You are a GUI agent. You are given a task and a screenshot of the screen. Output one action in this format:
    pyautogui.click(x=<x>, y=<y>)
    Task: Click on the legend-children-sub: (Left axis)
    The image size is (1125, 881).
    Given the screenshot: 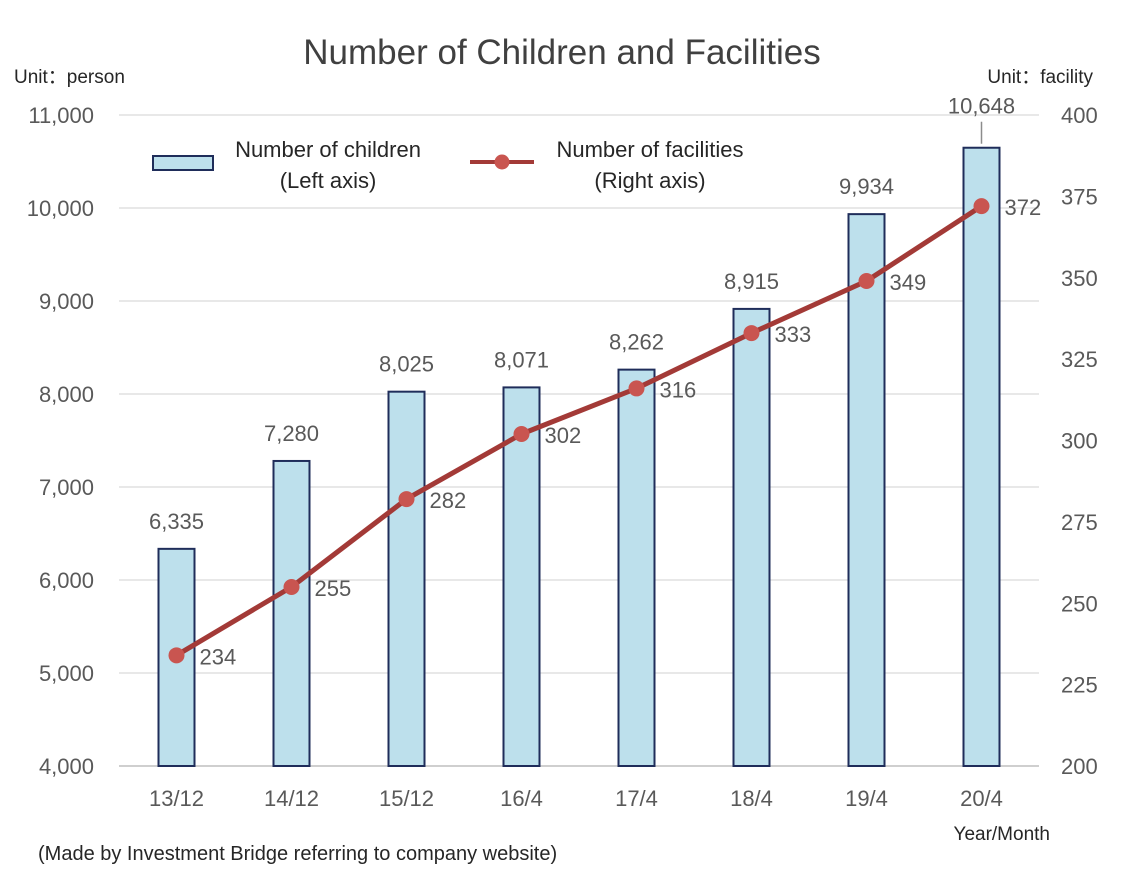 What is the action you would take?
    pyautogui.click(x=328, y=180)
    